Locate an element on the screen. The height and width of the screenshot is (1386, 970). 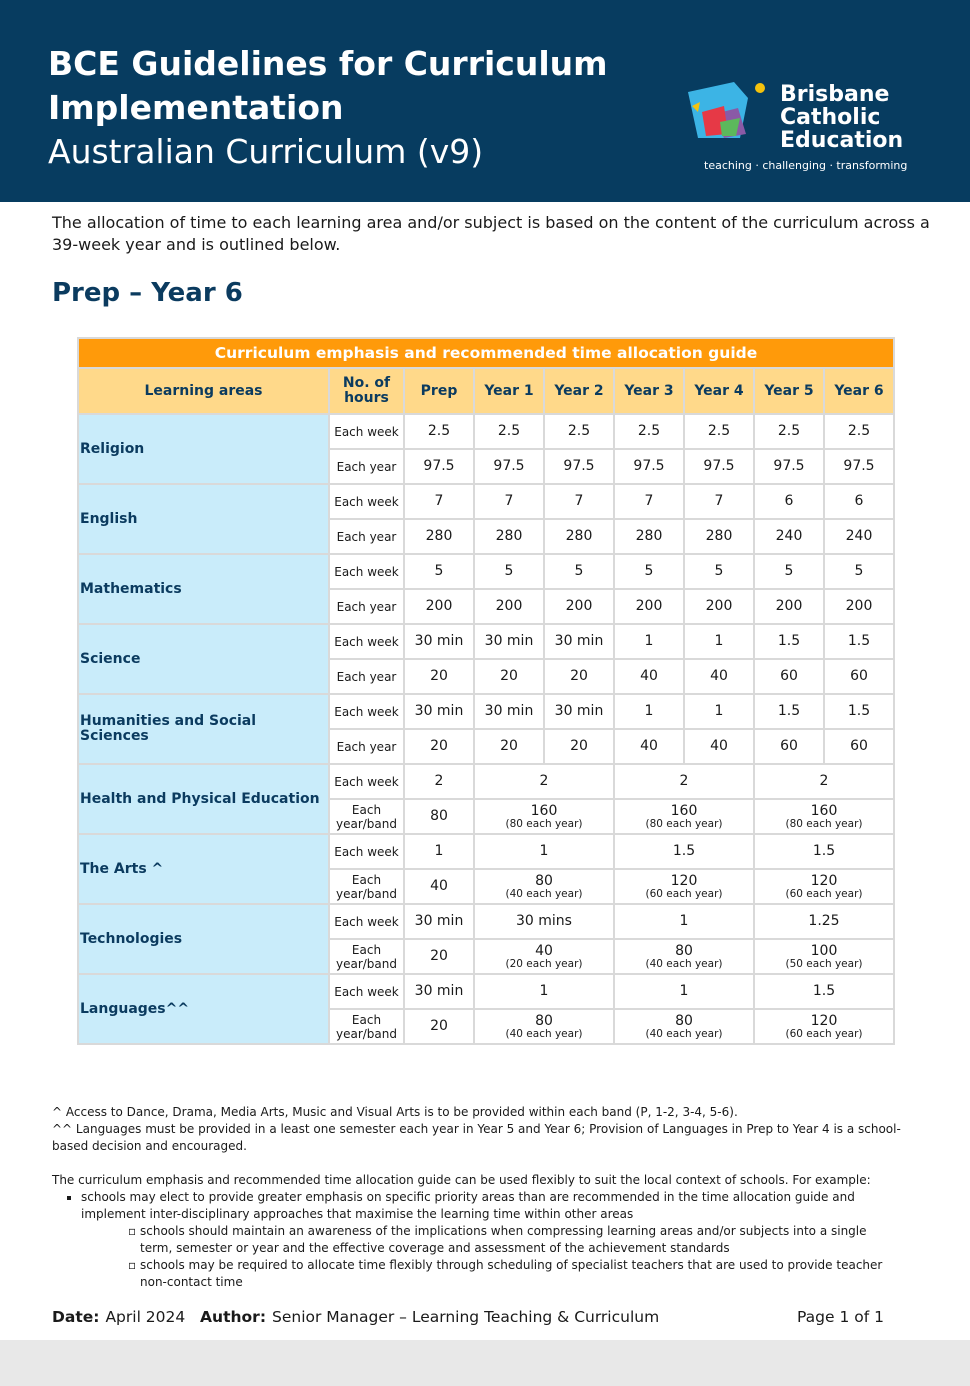
learning-area: Science is located at coordinates (203, 659).